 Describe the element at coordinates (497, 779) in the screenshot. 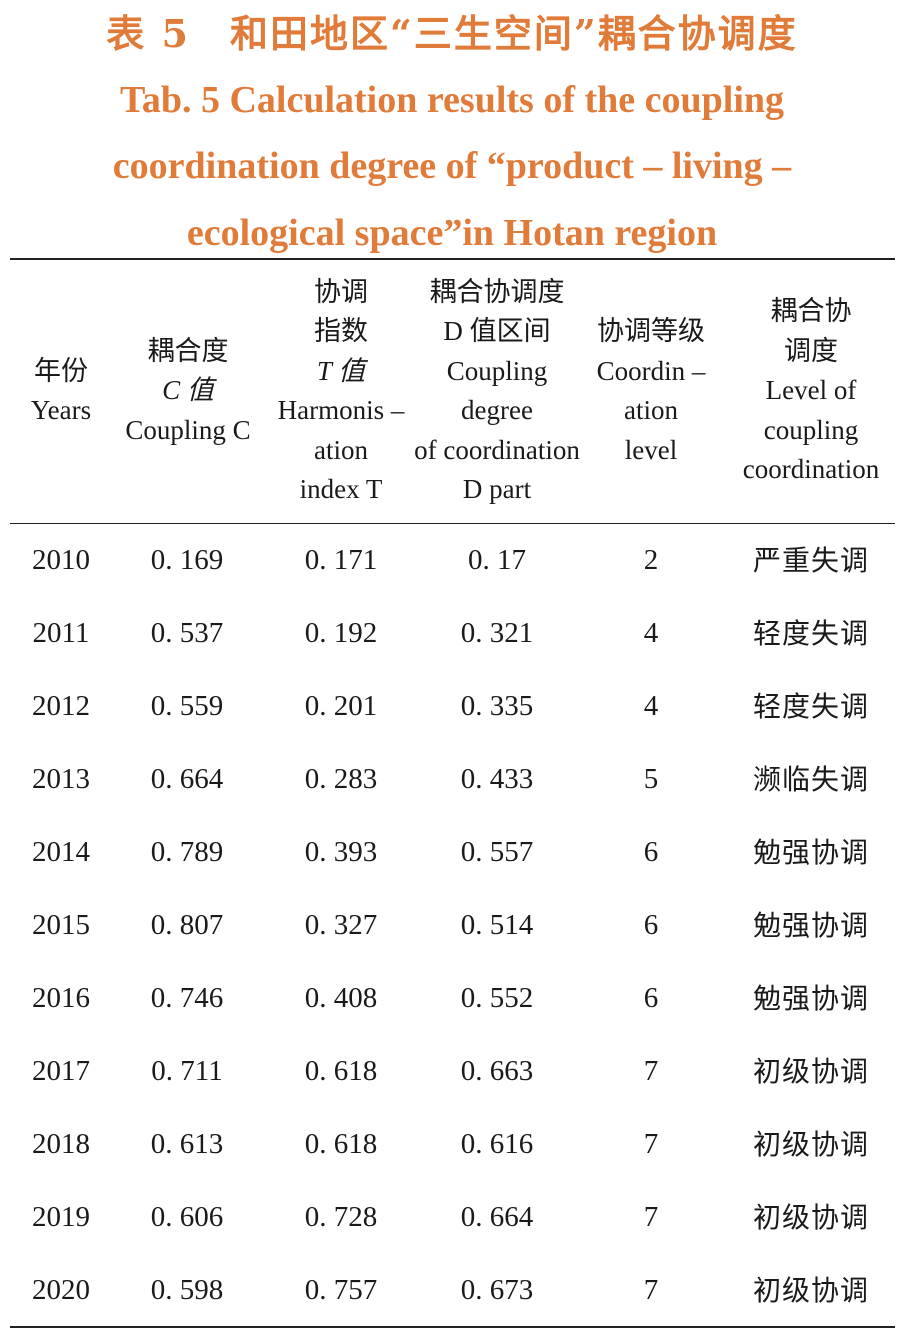

I see `cell-d-value: 0. 433` at that location.